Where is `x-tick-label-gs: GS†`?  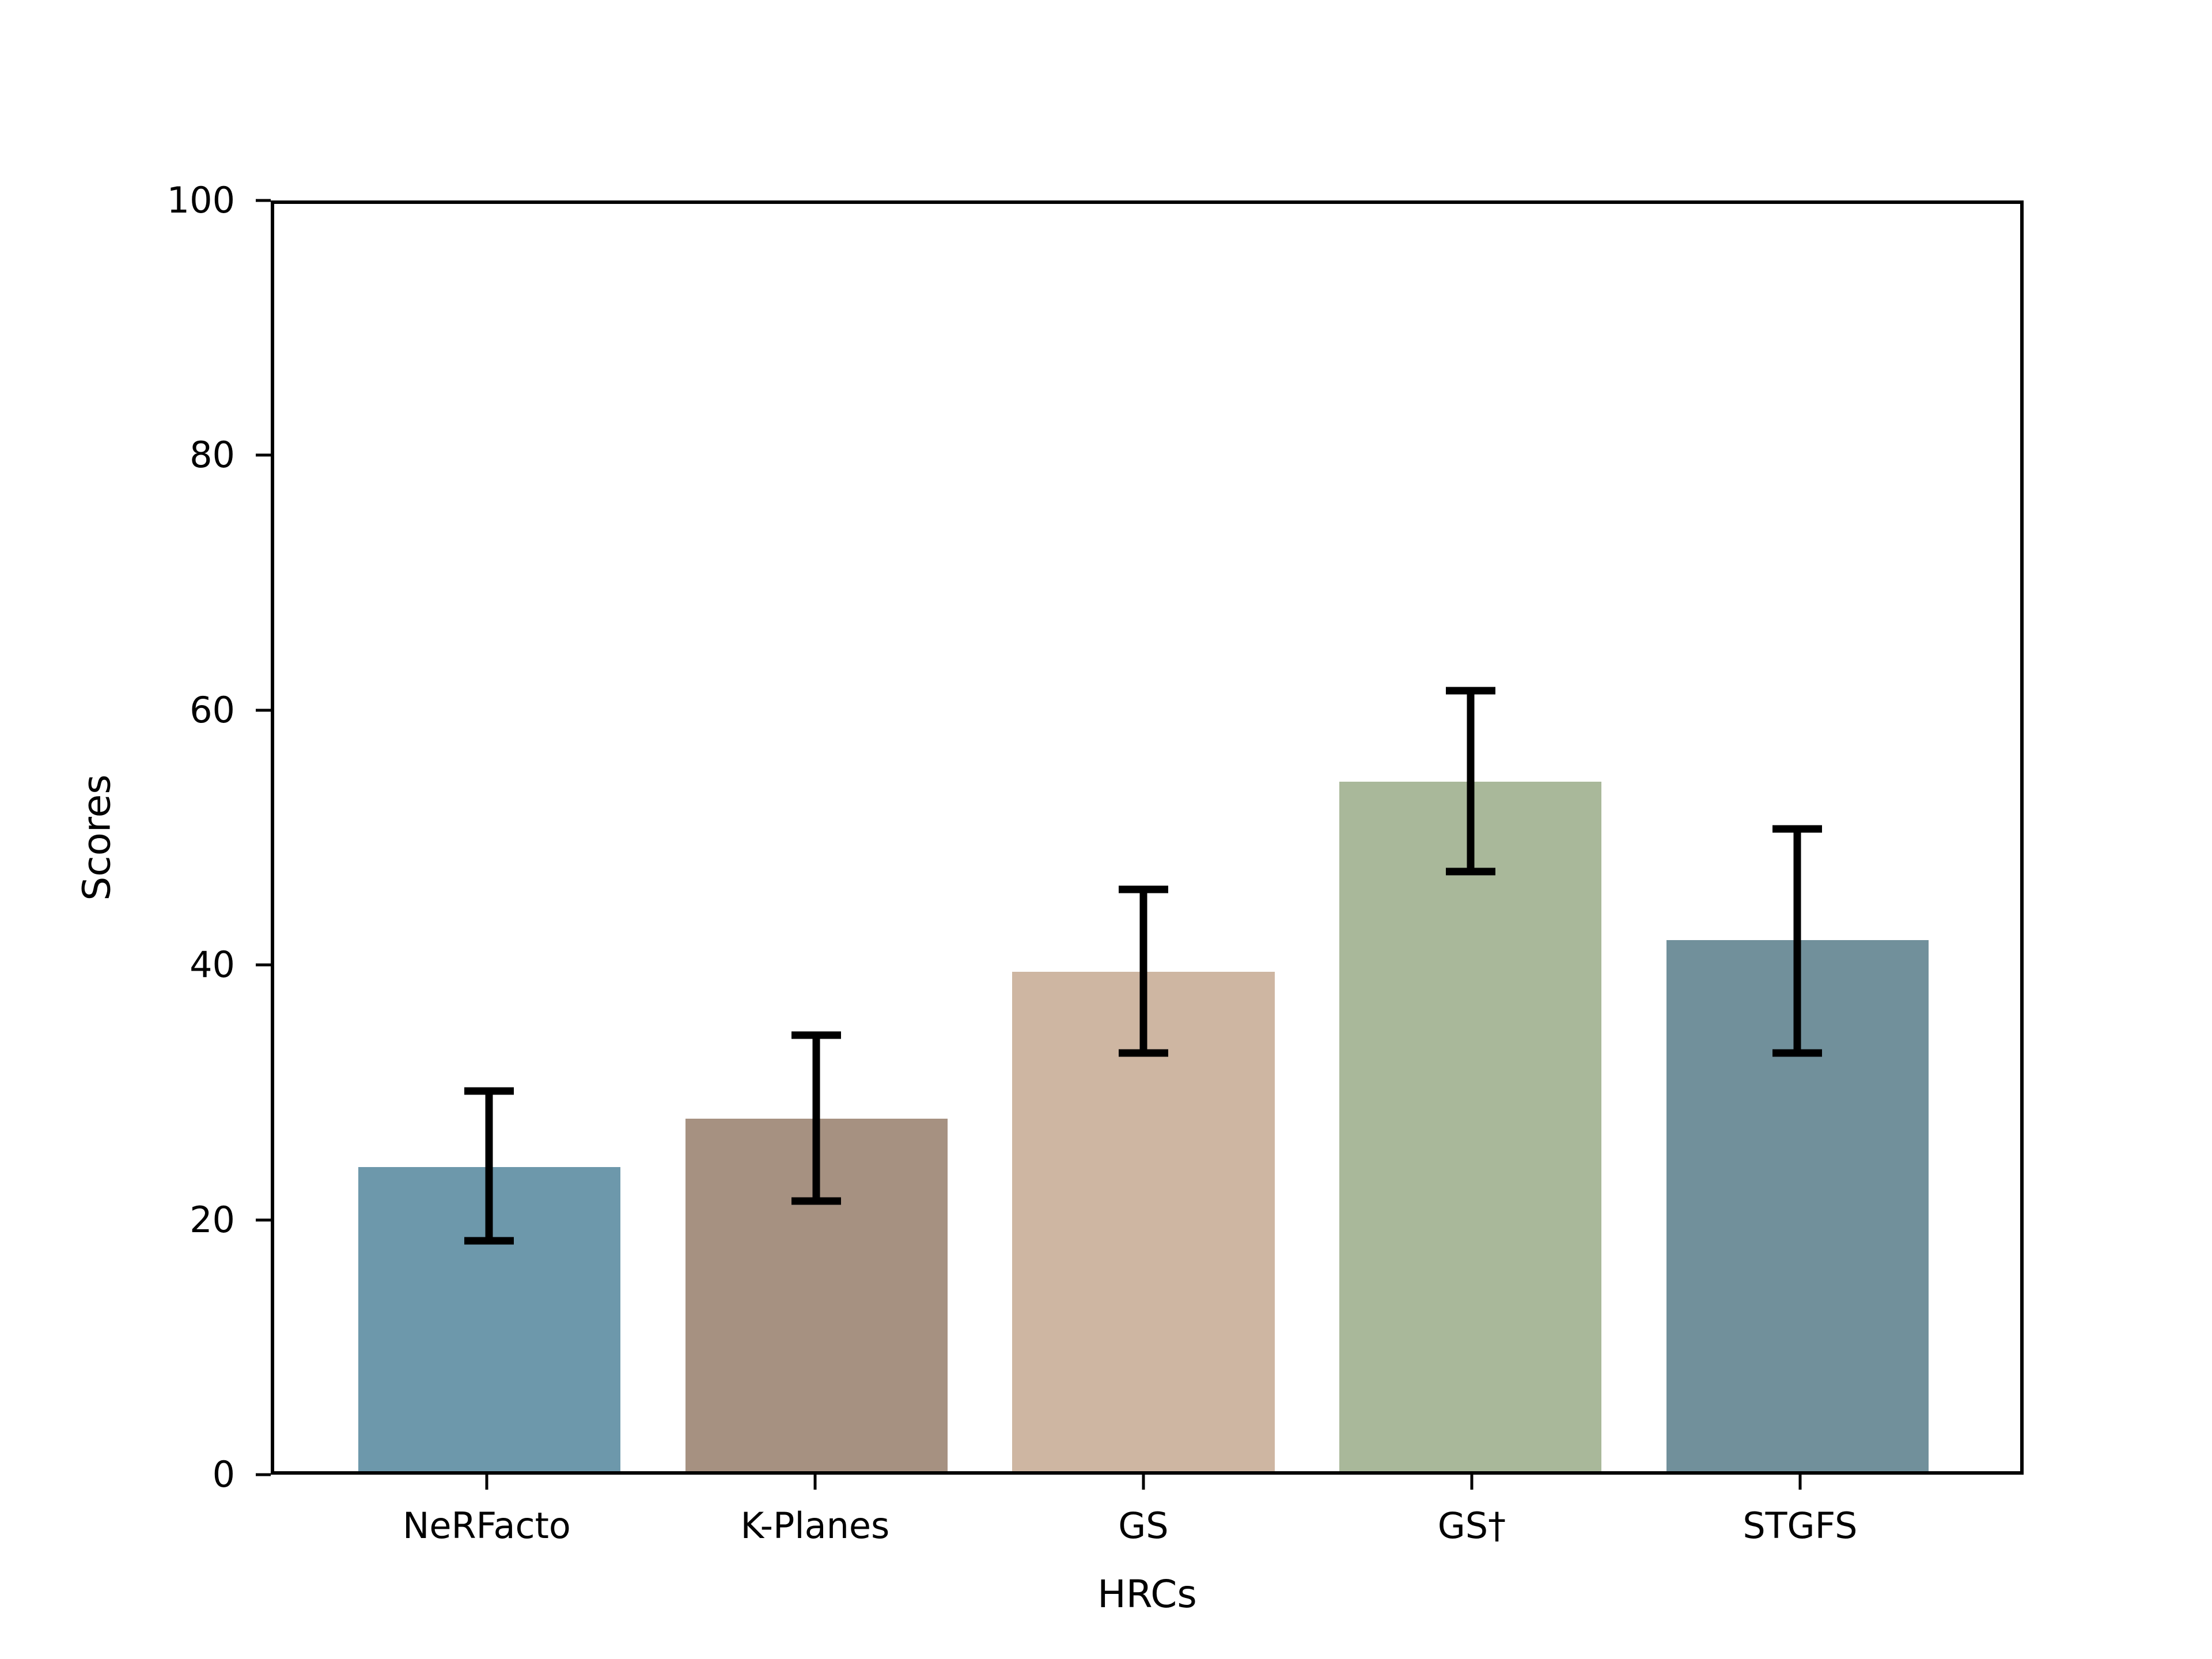 x-tick-label-gs: GS† is located at coordinates (1471, 1526).